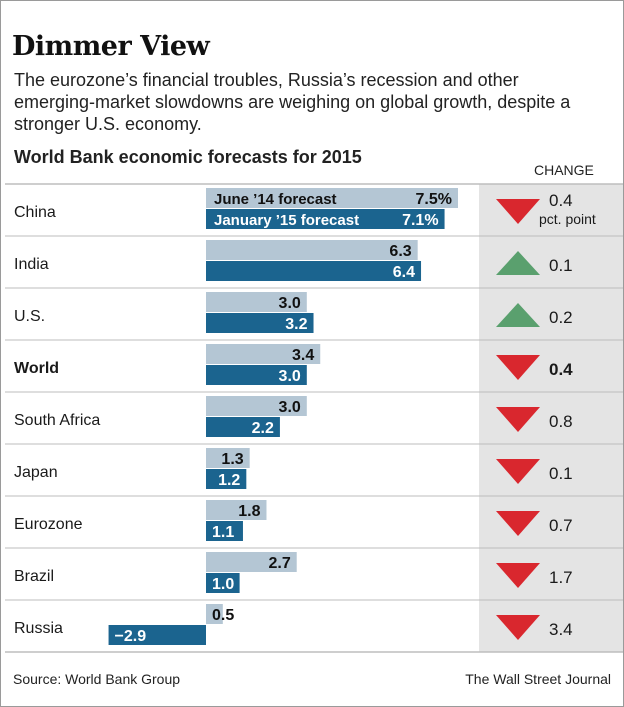  What do you see at coordinates (131, 636) in the screenshot?
I see `january-value-label: −2.9` at bounding box center [131, 636].